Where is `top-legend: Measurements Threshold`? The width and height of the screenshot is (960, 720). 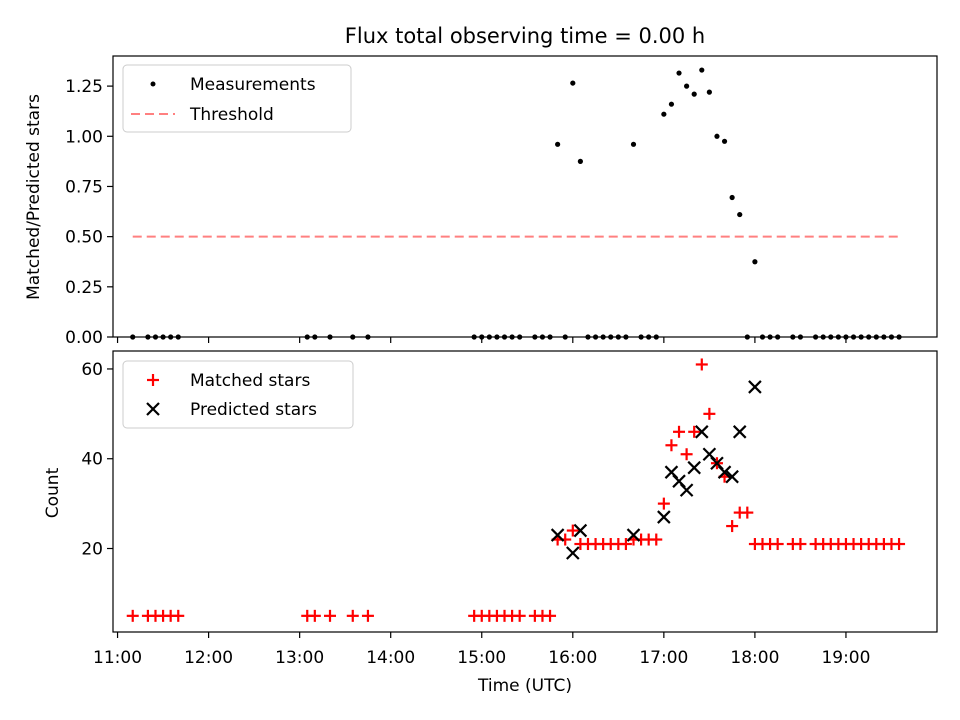
top-legend: Measurements Threshold is located at coordinates (237, 98).